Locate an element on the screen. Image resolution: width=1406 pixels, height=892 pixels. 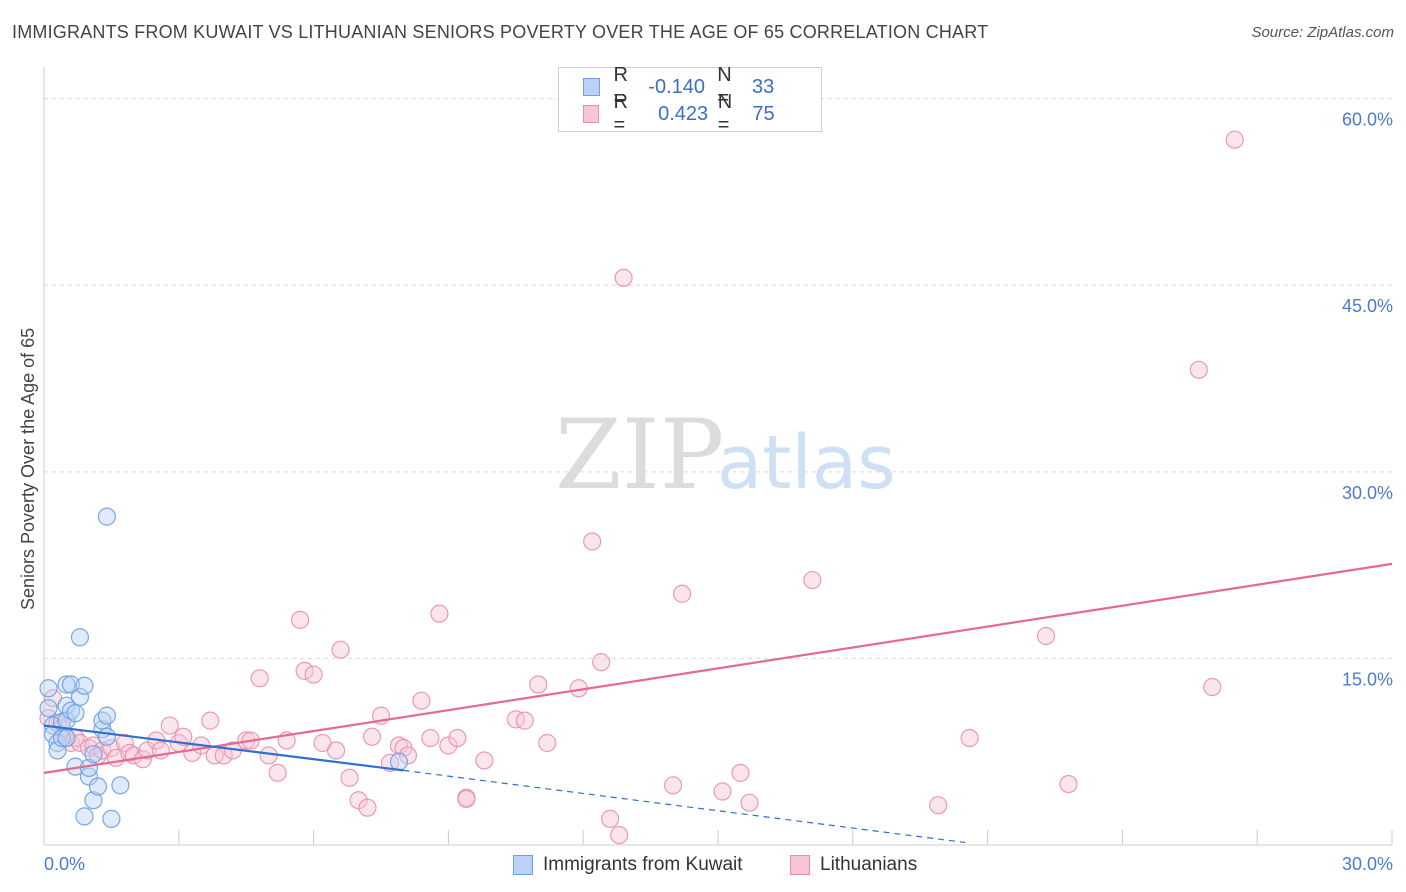
watermark-zip: ZIP is located at coordinates (639, 455).